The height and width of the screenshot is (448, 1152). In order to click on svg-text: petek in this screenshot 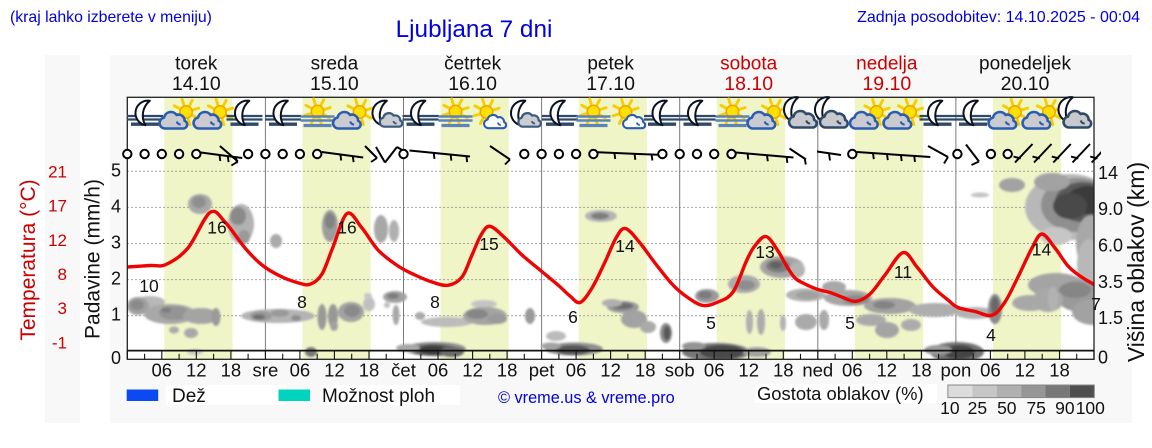, I will do `click(610, 64)`.